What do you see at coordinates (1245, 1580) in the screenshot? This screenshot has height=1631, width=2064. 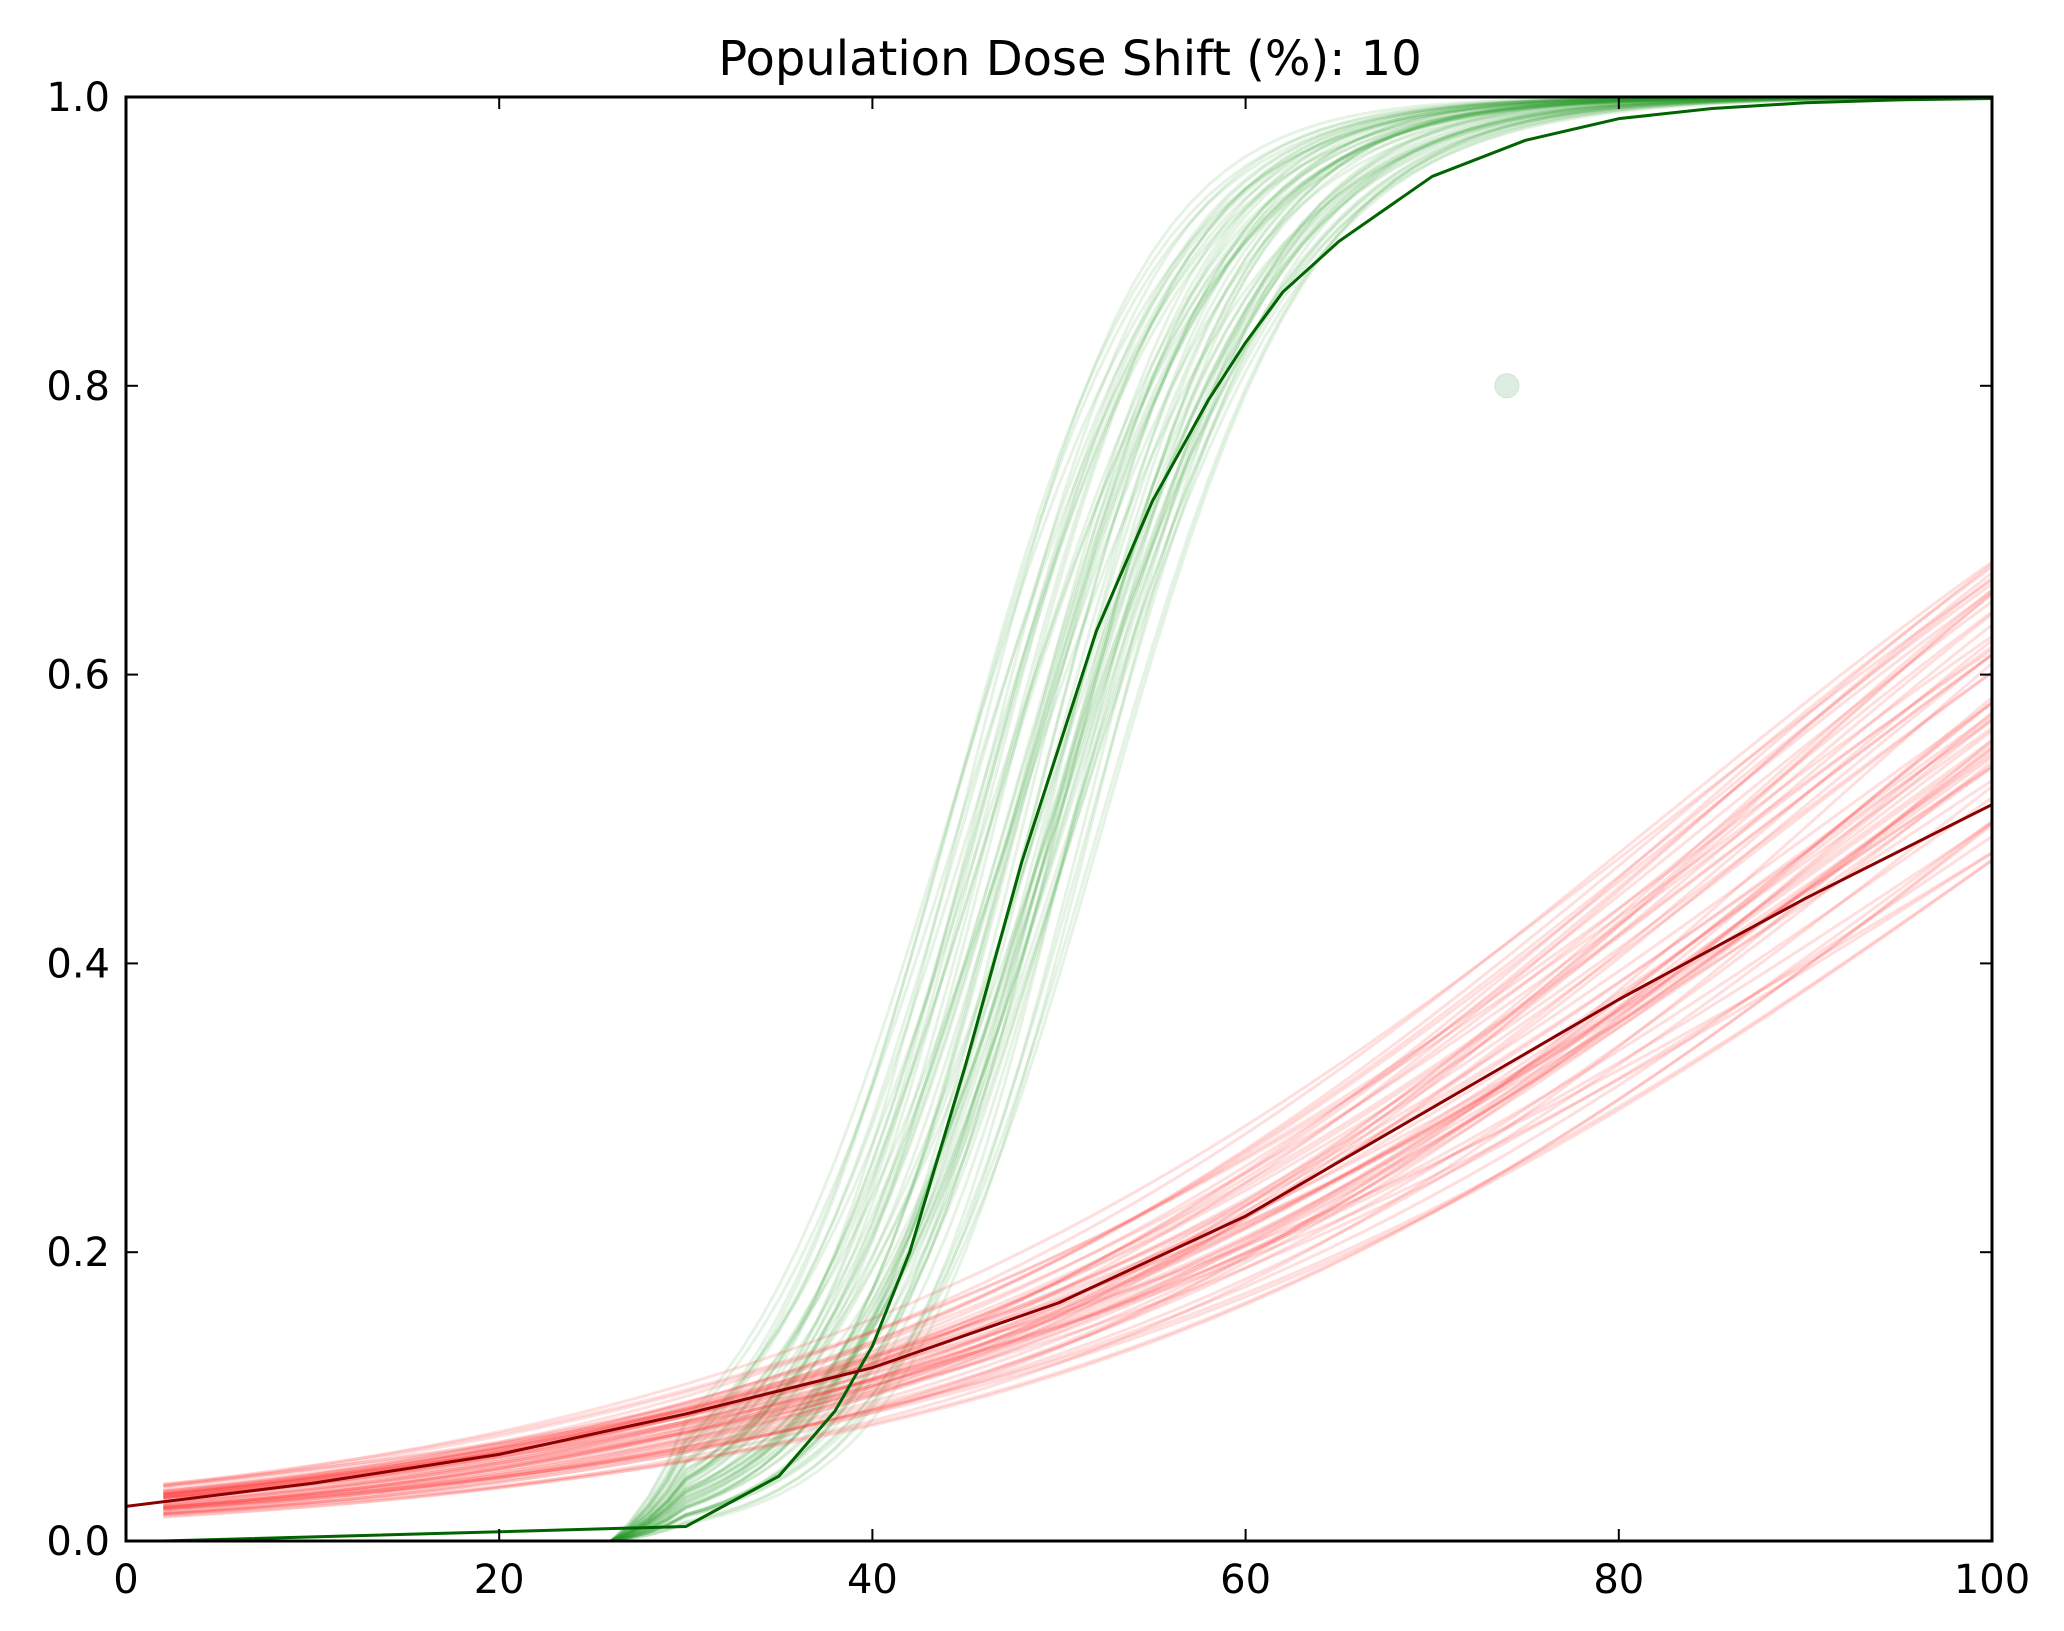 I see `x-tick-label: 60` at bounding box center [1245, 1580].